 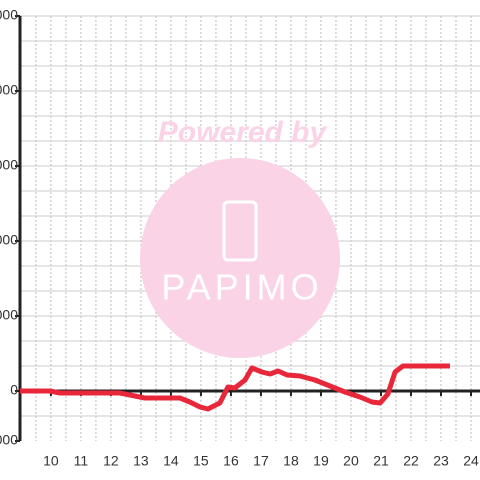 What do you see at coordinates (111, 461) in the screenshot?
I see `x-tick-label: 12` at bounding box center [111, 461].